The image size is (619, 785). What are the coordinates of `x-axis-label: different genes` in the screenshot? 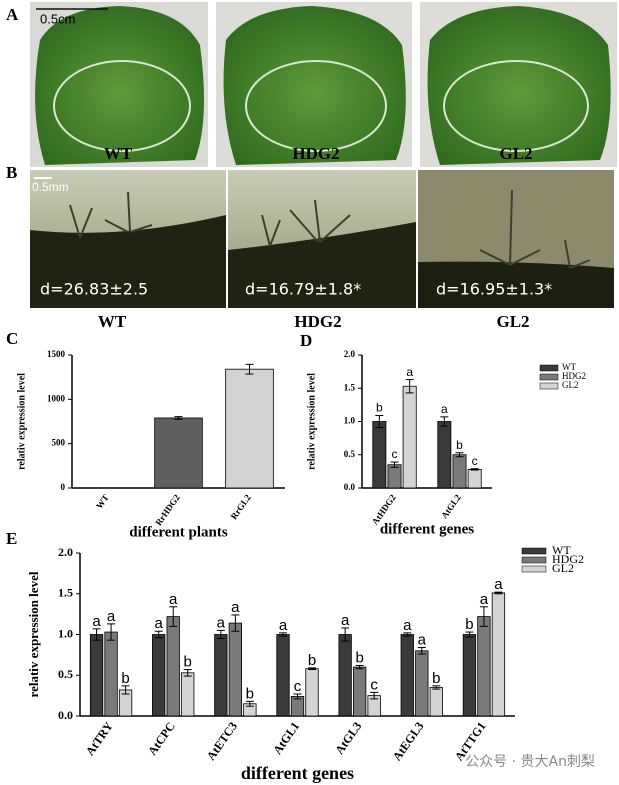 It's located at (297, 773).